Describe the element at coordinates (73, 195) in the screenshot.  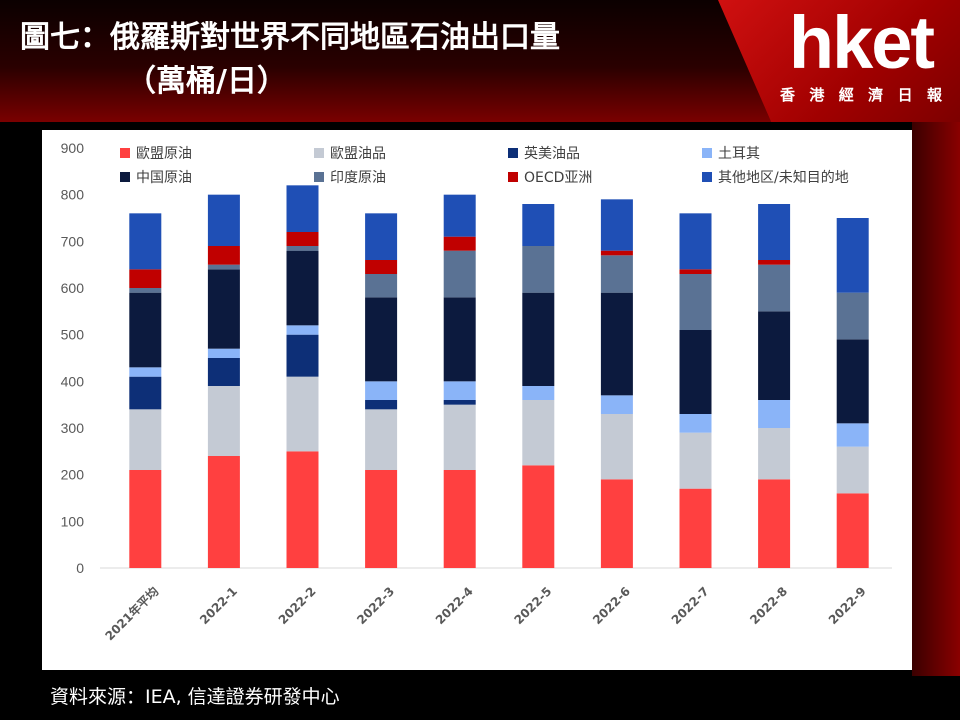
I see `y-tick-label: 800` at that location.